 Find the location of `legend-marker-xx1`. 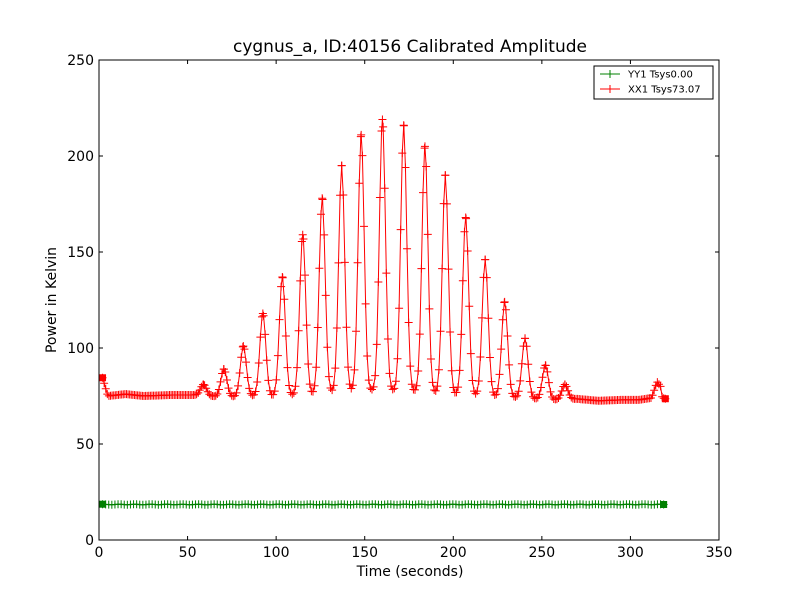

legend-marker-xx1 is located at coordinates (610, 89).